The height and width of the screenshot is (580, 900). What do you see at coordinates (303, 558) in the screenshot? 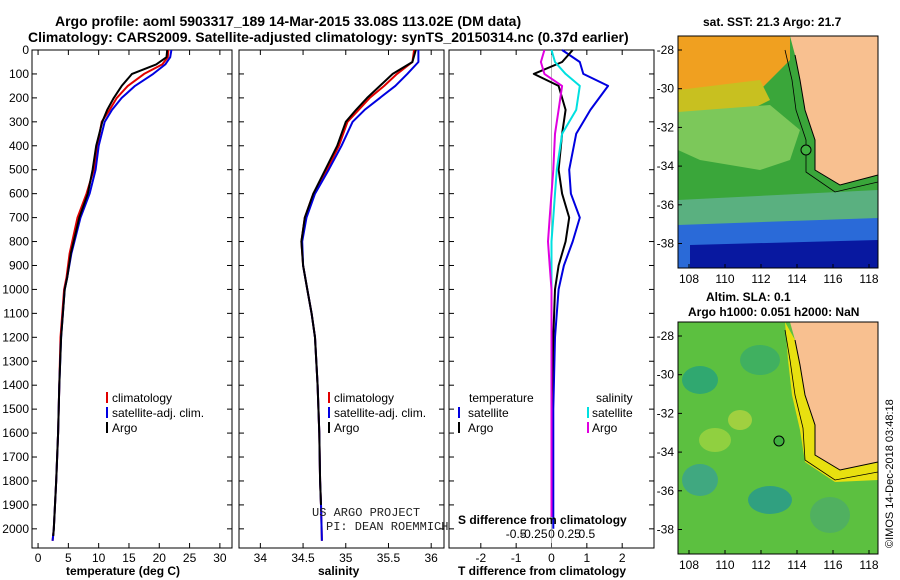
I see `x-tick-label: 34.5` at bounding box center [303, 558].